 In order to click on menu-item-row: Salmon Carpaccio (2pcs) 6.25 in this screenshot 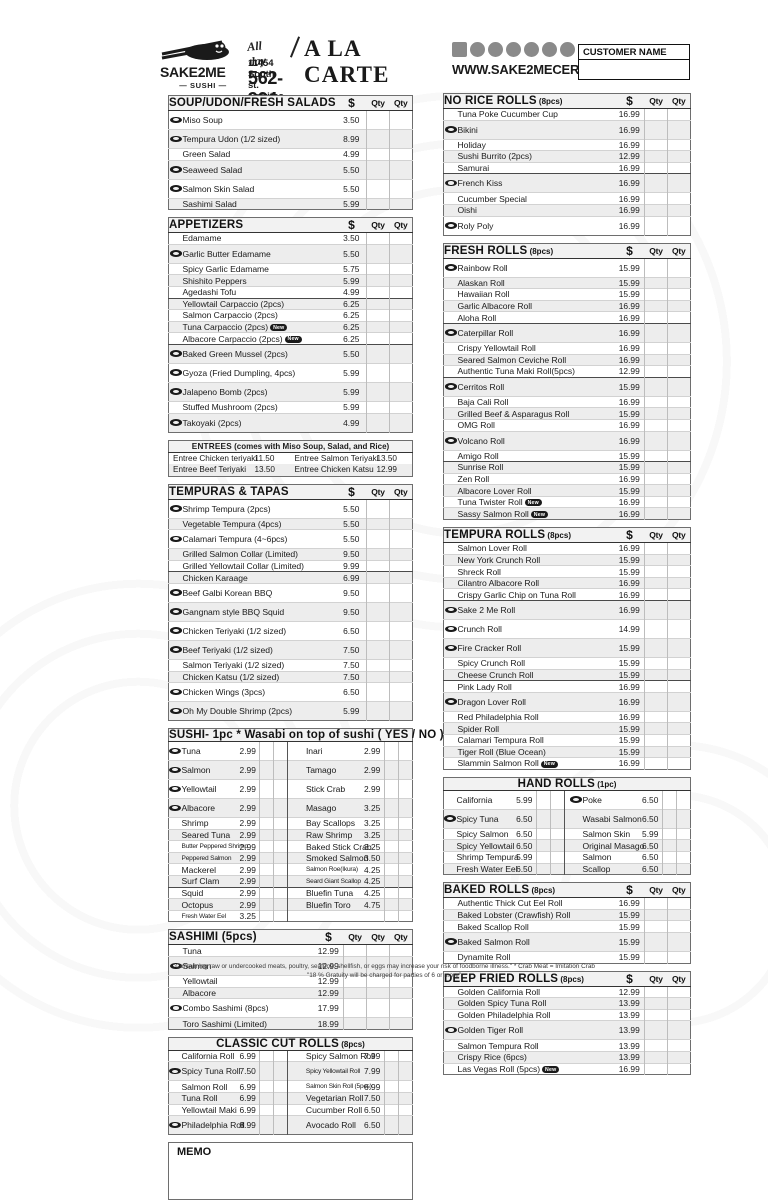, I will do `click(290, 315)`.